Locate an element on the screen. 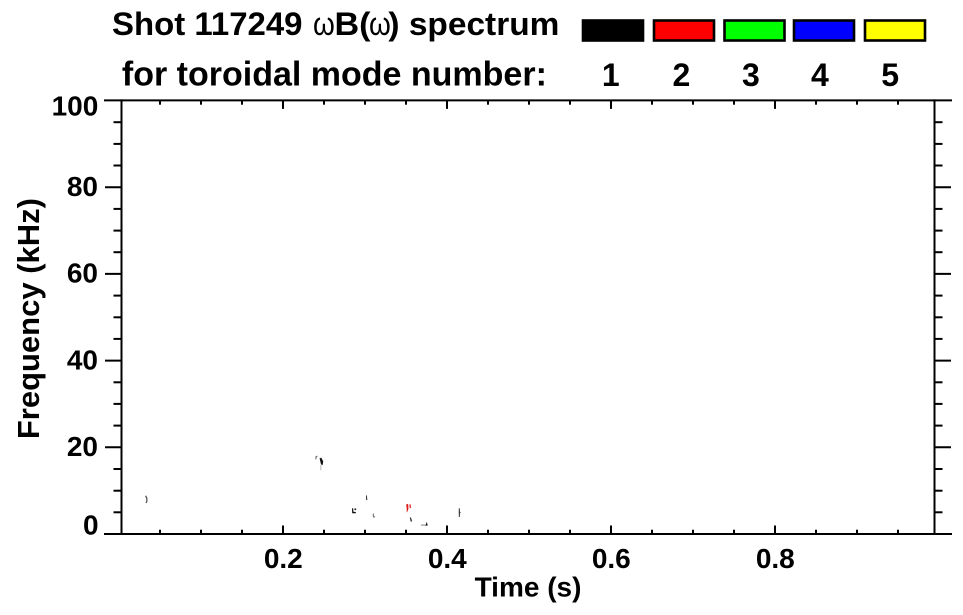  svg-text: 20 is located at coordinates (82, 446).